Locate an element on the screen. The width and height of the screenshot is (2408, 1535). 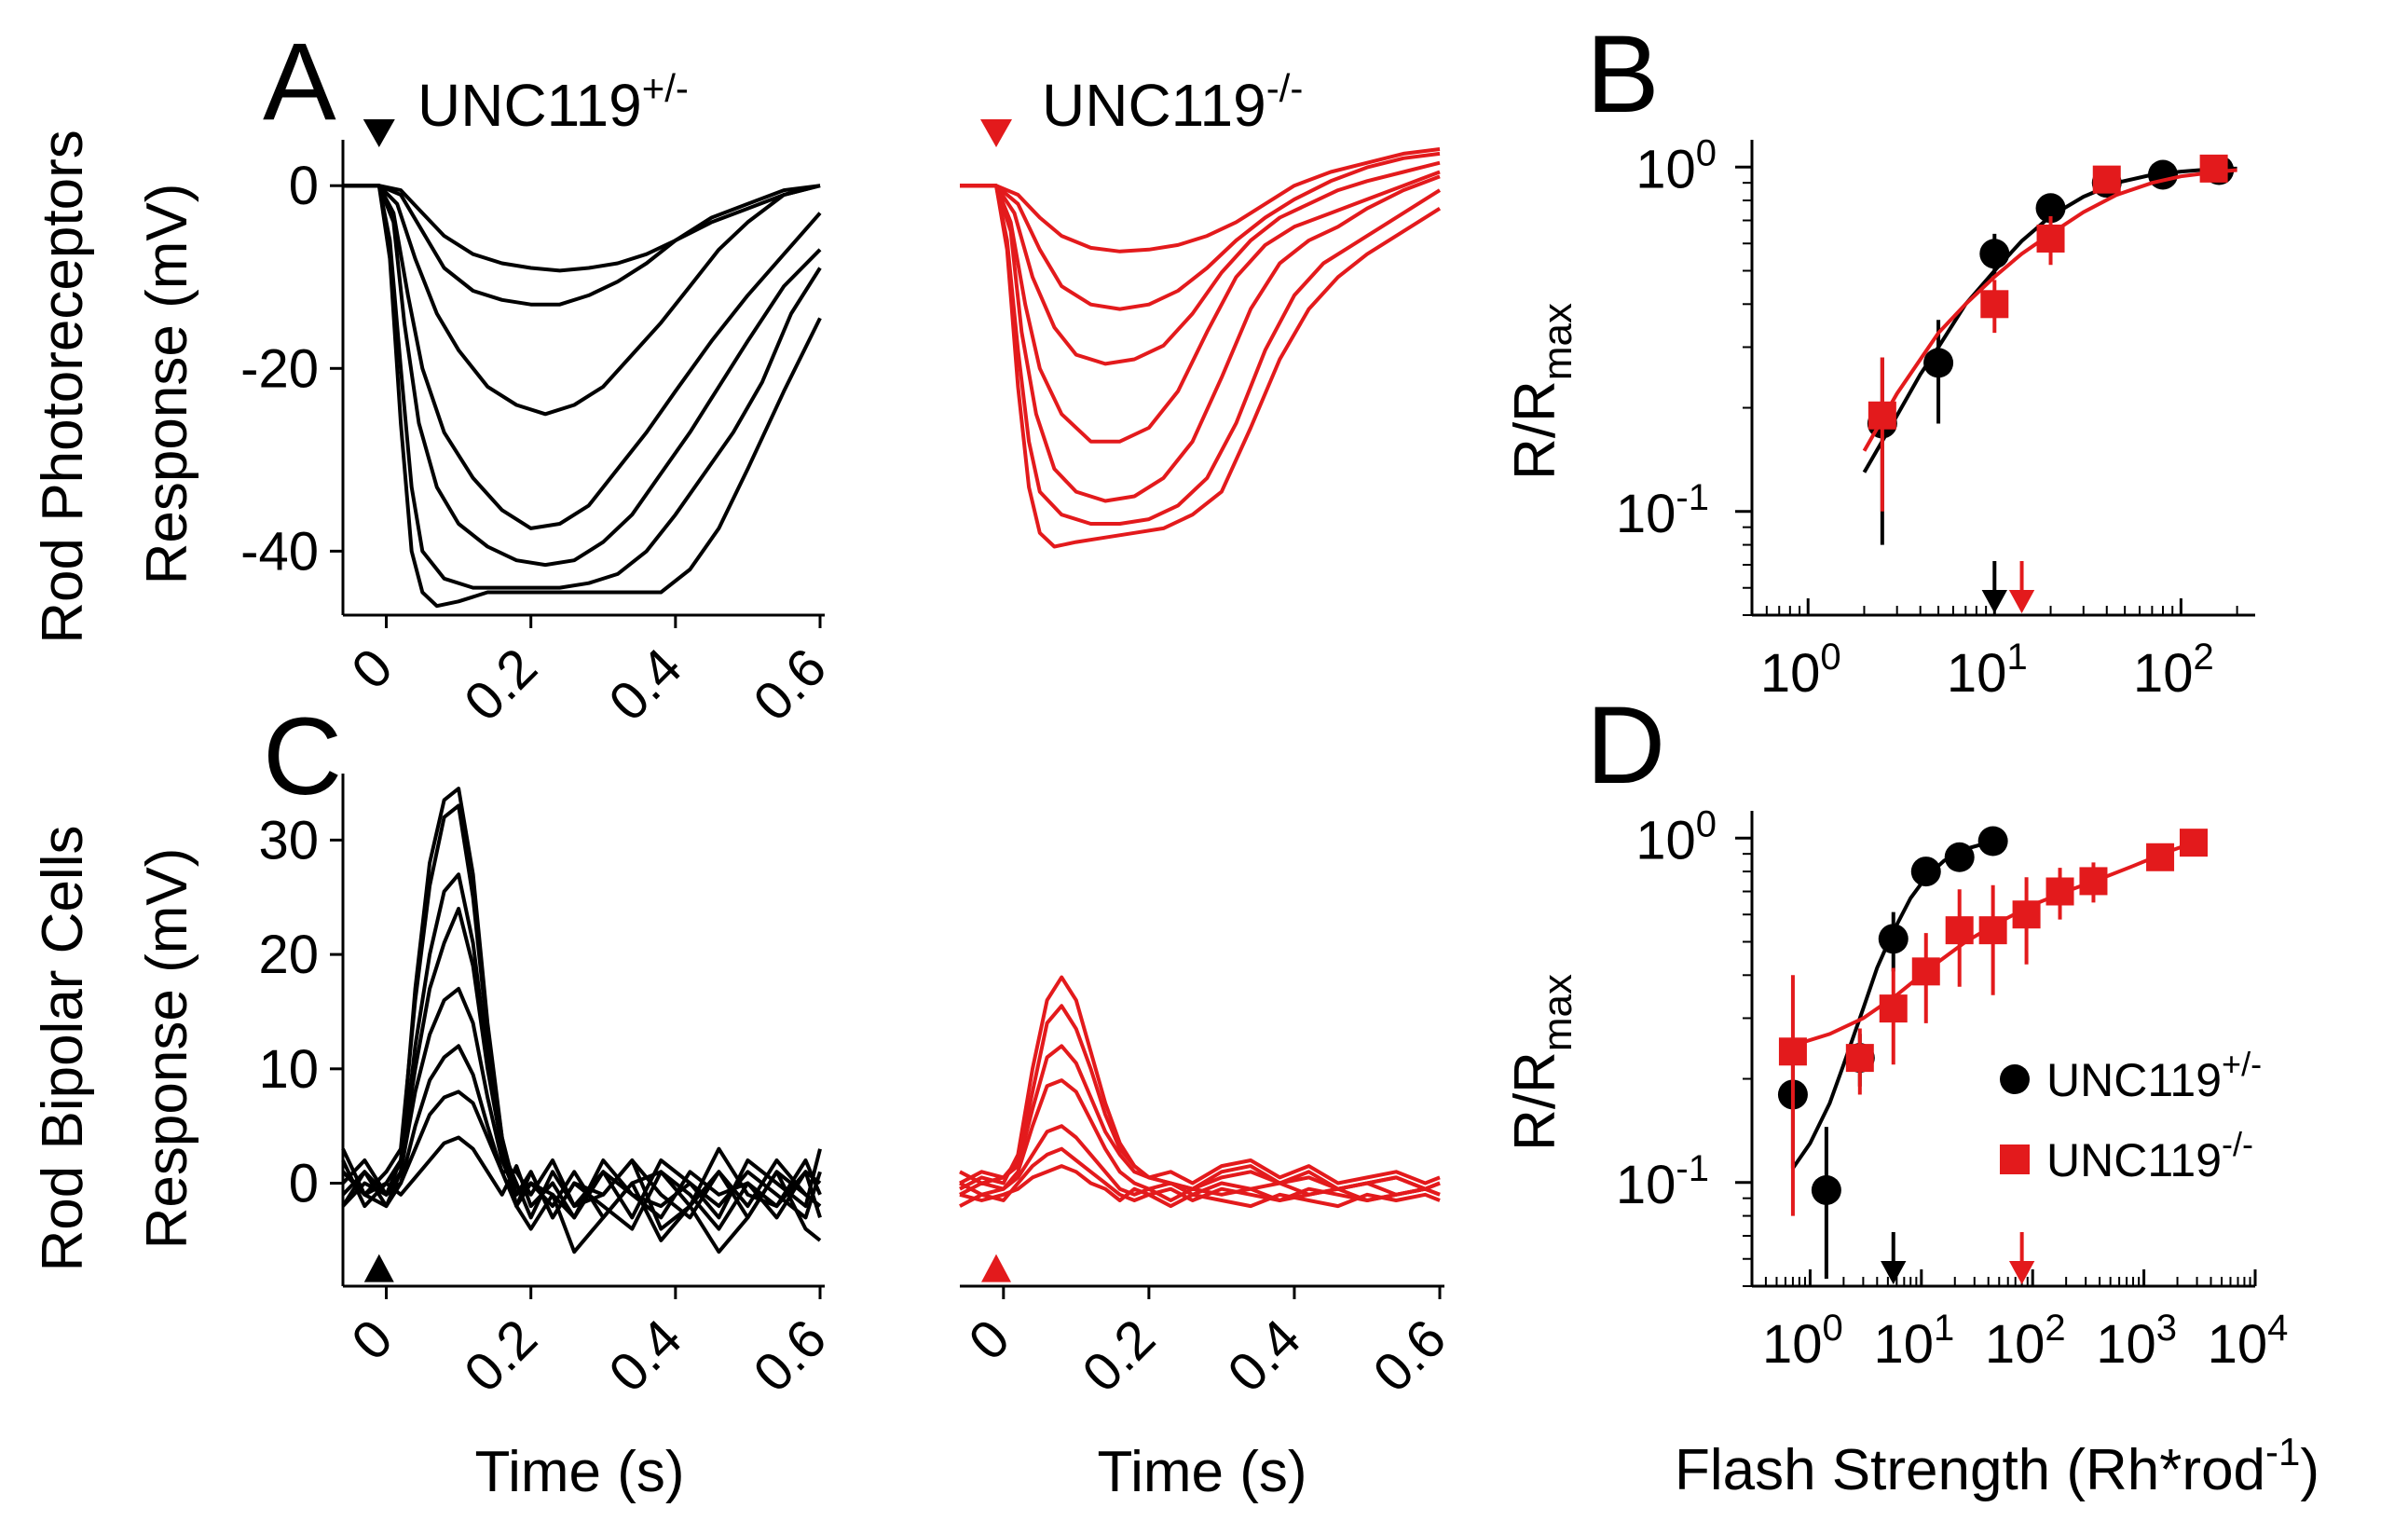
C-het-ytick-label: 10 is located at coordinates (289, 1069).